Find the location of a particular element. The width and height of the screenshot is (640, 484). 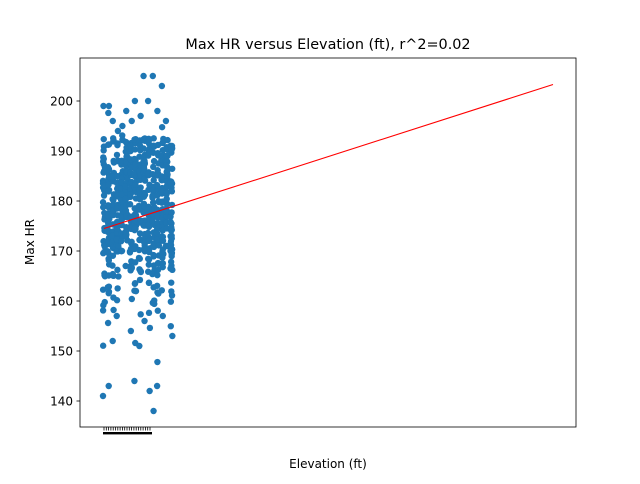

x-axis-ticks is located at coordinates (127, 431).